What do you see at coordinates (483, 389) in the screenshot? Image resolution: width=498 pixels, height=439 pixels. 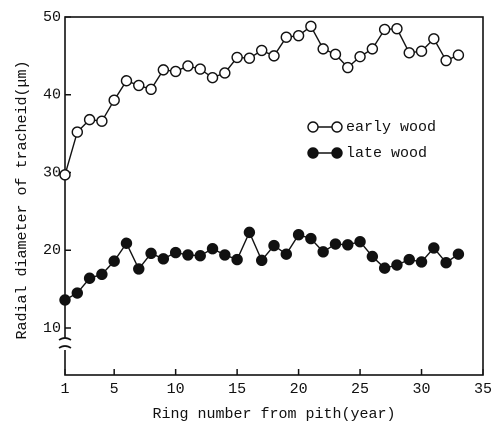 I see `x-tick-label: 35` at bounding box center [483, 389].